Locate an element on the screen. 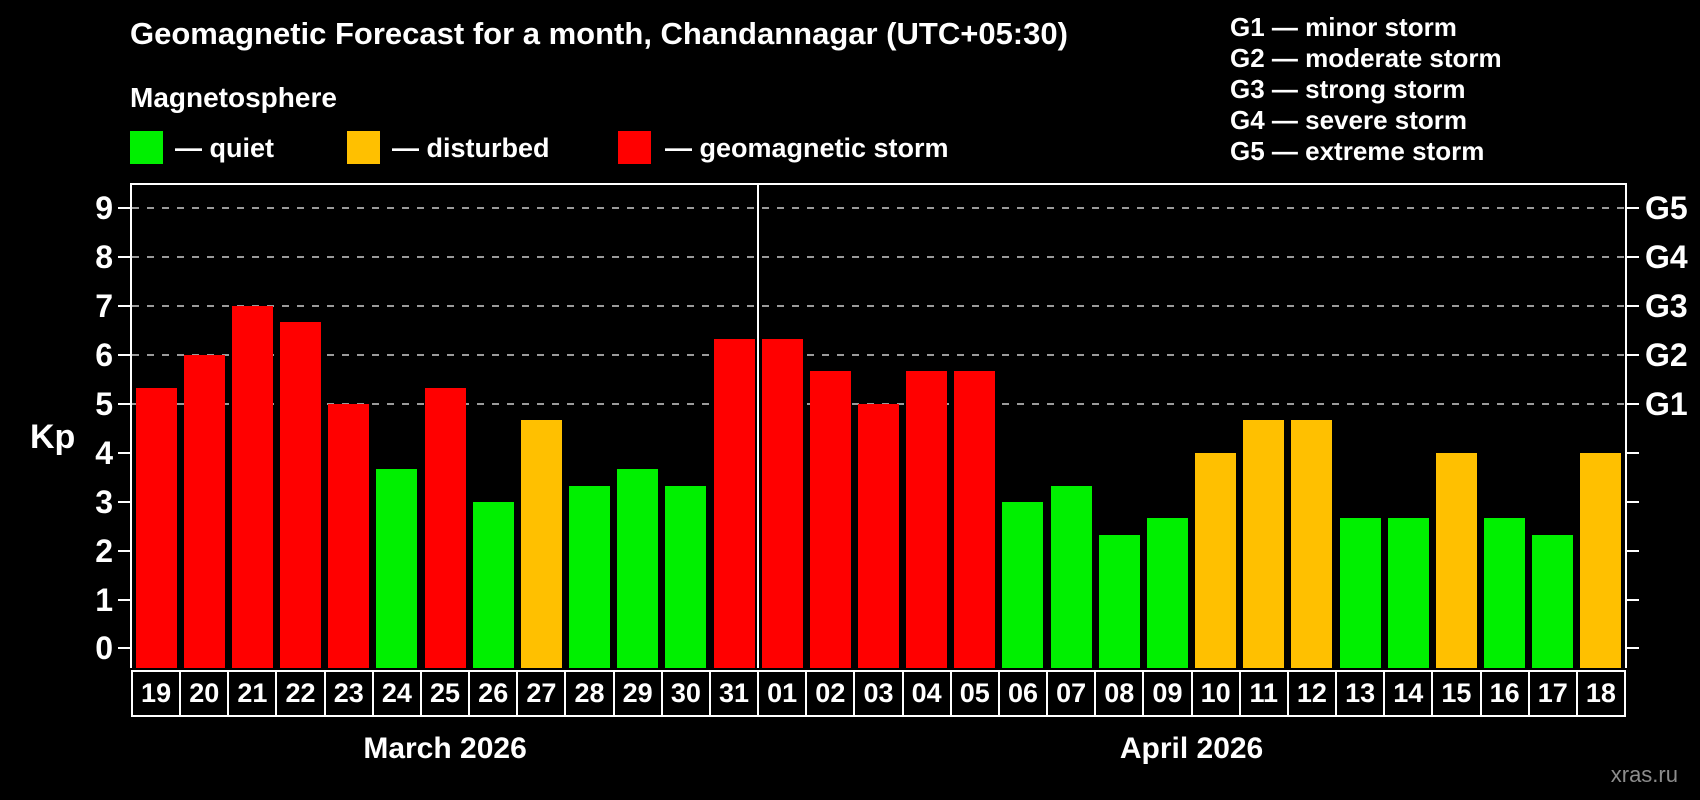 This screenshot has height=800, width=1700. date-label-11: 11 is located at coordinates (1263, 693).